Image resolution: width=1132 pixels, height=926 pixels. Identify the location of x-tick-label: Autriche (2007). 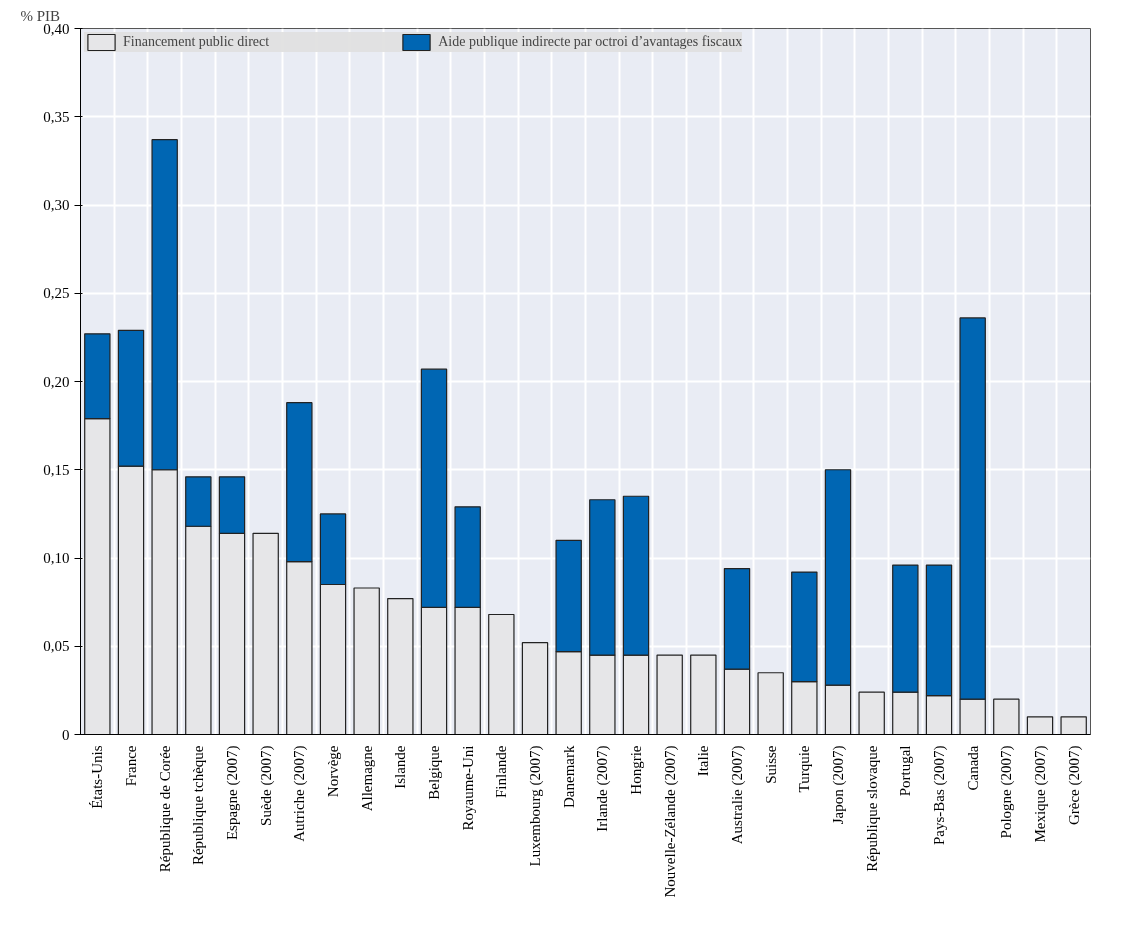
(300, 793).